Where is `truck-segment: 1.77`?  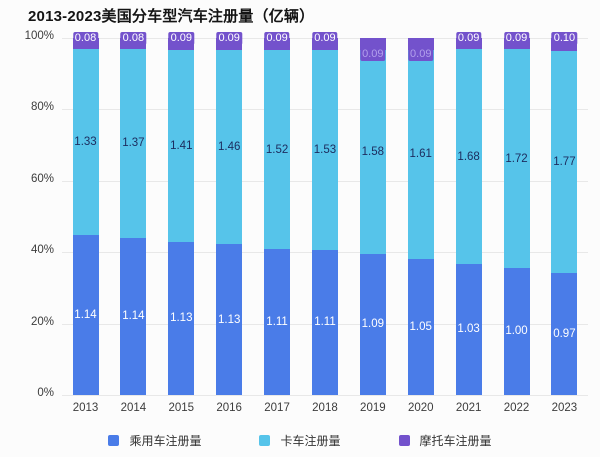
truck-segment: 1.77 is located at coordinates (564, 162).